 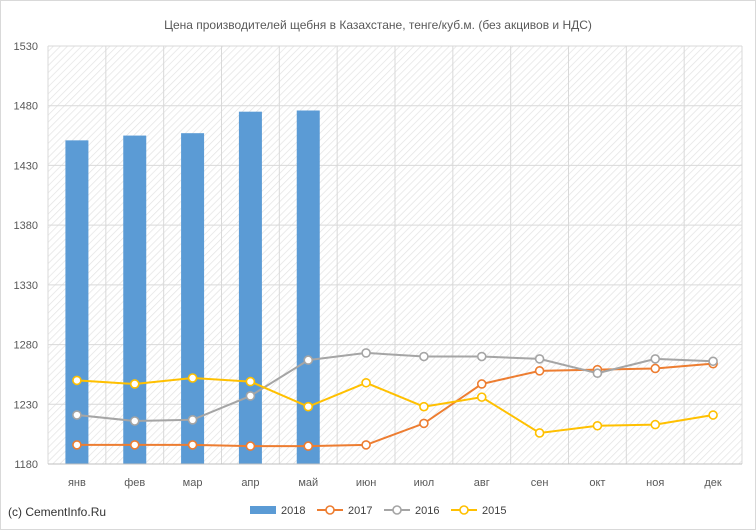 What do you see at coordinates (411, 511) in the screenshot?
I see `legend-item: 2016` at bounding box center [411, 511].